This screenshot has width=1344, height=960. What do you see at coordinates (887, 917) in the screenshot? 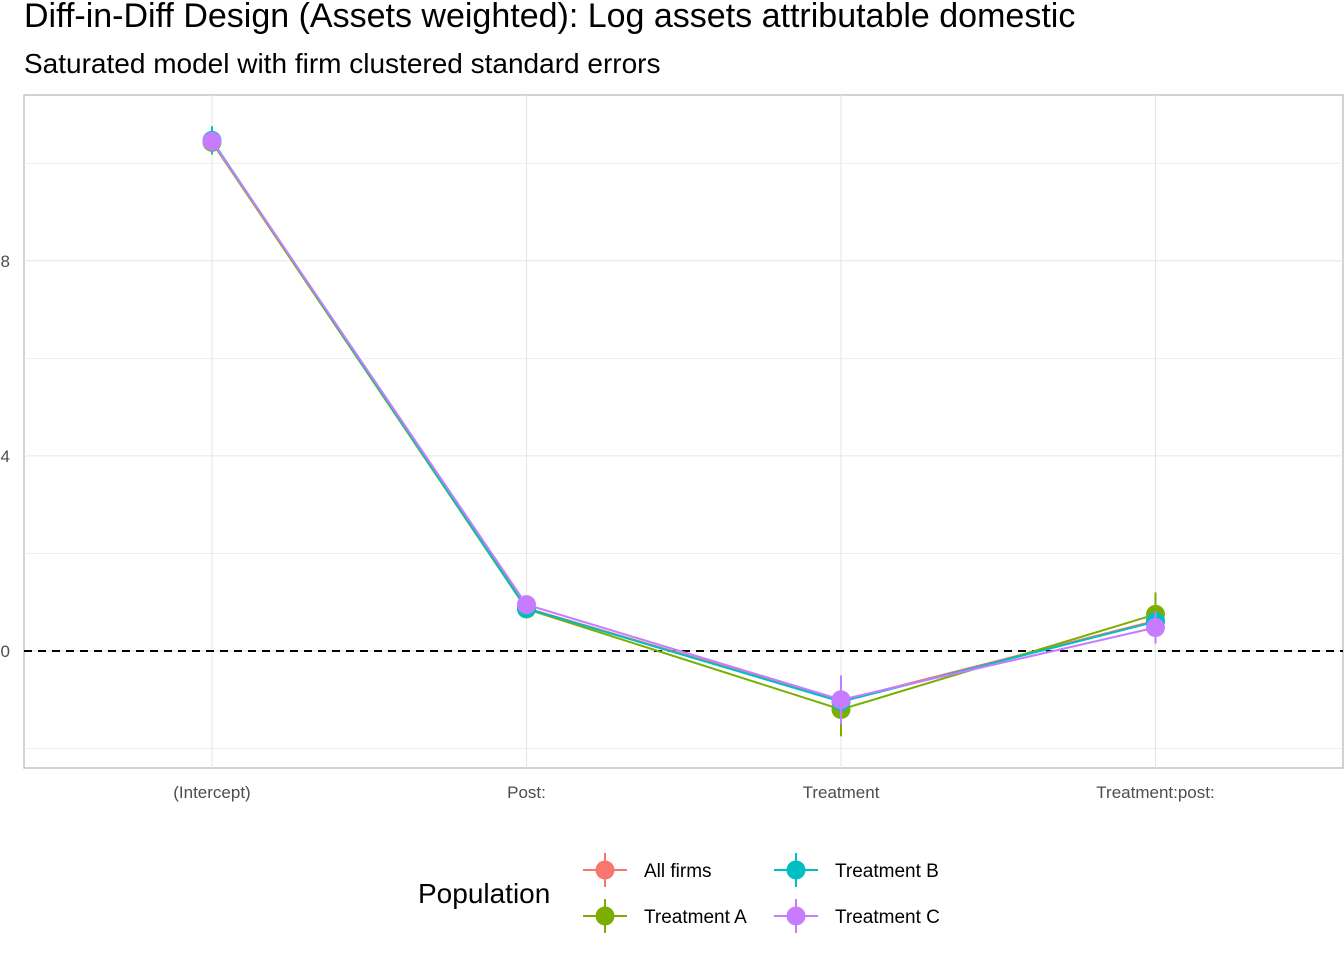
I see `legend-label: Treatment C` at bounding box center [887, 917].